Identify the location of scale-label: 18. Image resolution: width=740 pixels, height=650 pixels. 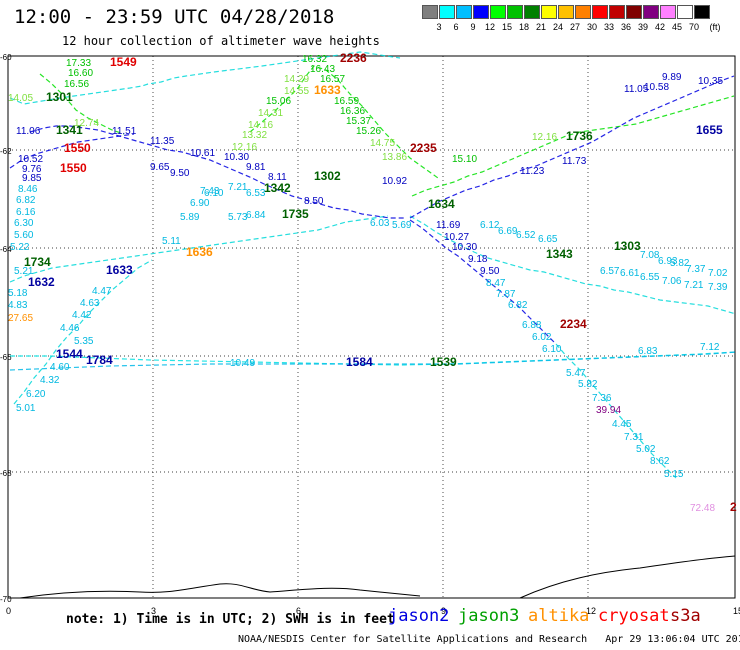
(523, 27).